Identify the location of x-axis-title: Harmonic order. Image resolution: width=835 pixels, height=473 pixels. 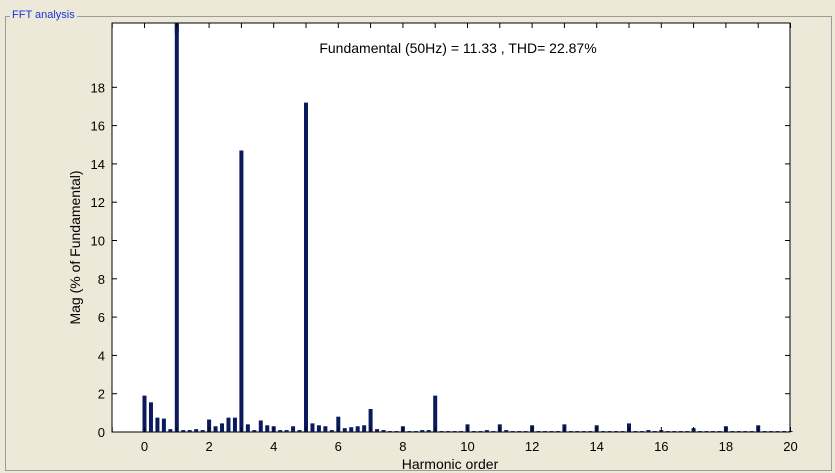
(450, 464).